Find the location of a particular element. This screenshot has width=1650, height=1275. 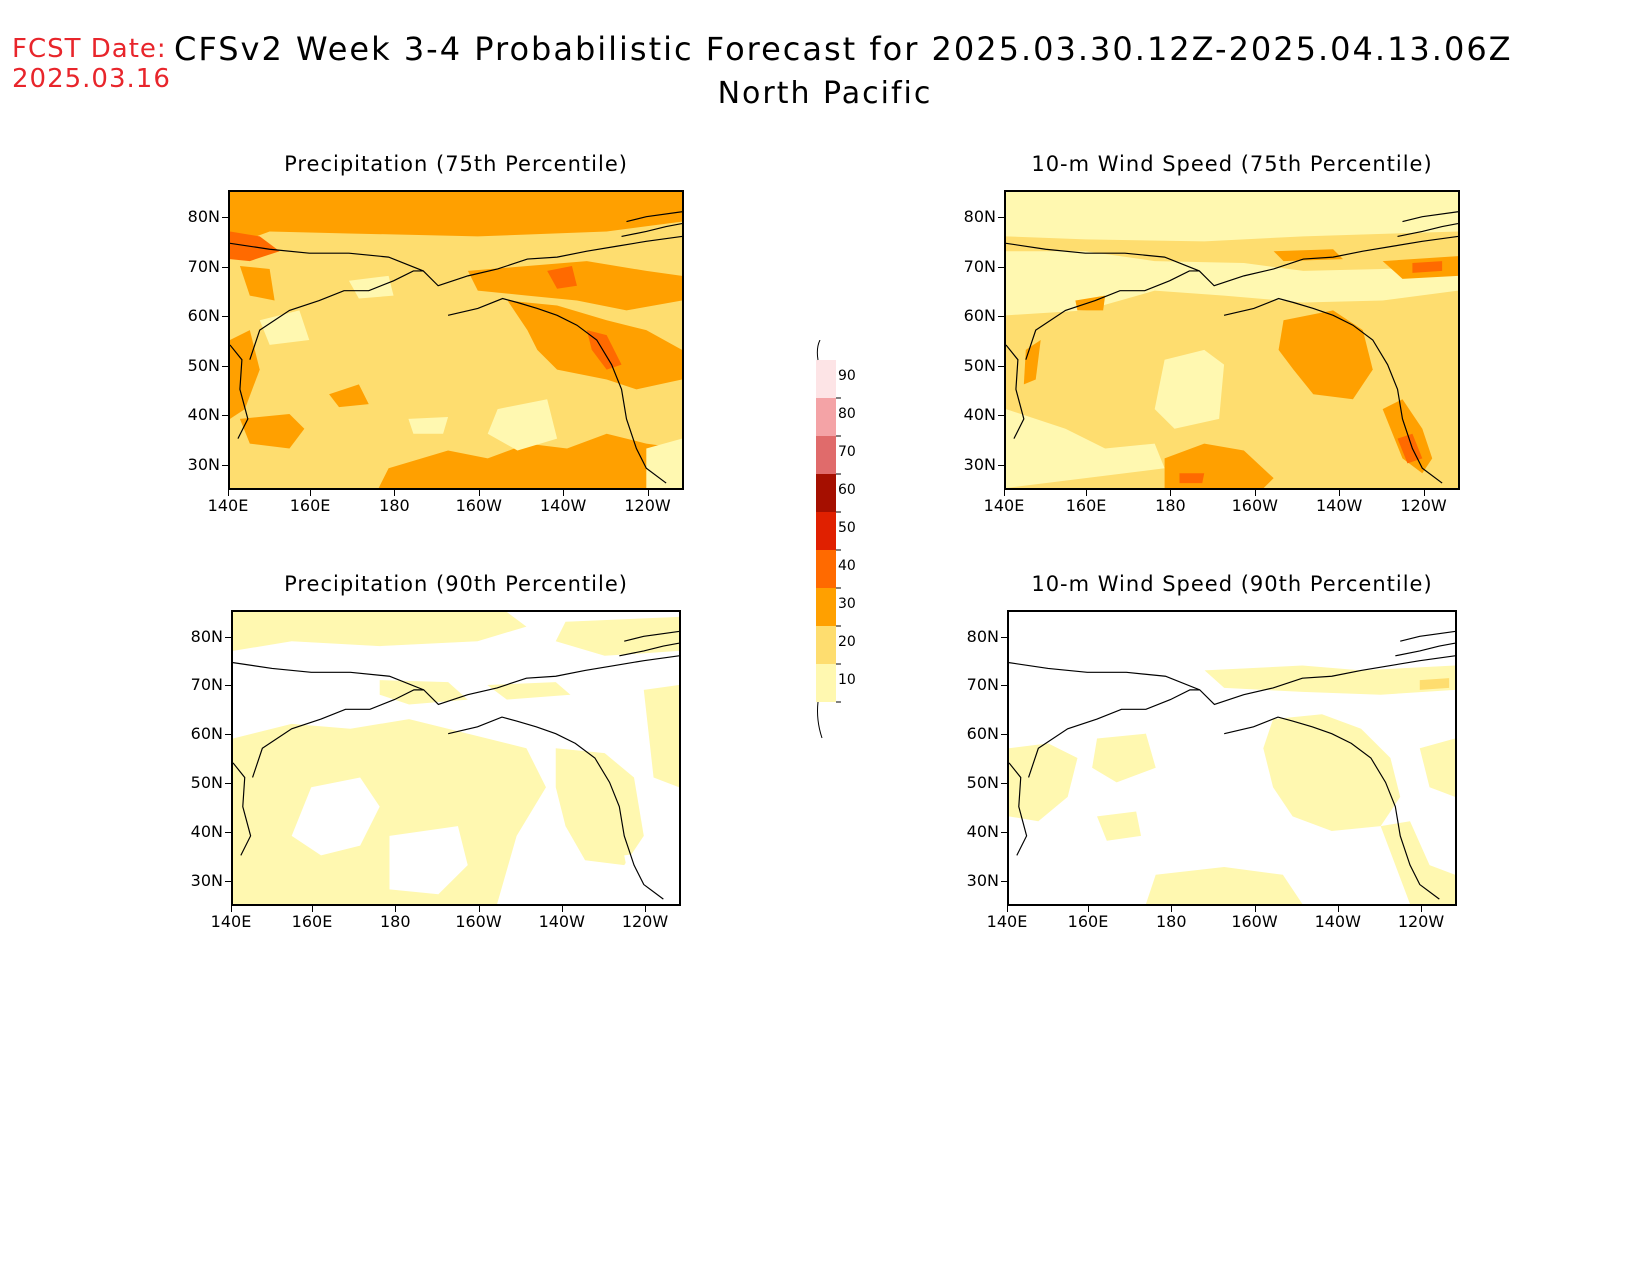

lat-label-precip75: 40N is located at coordinates (203, 414).